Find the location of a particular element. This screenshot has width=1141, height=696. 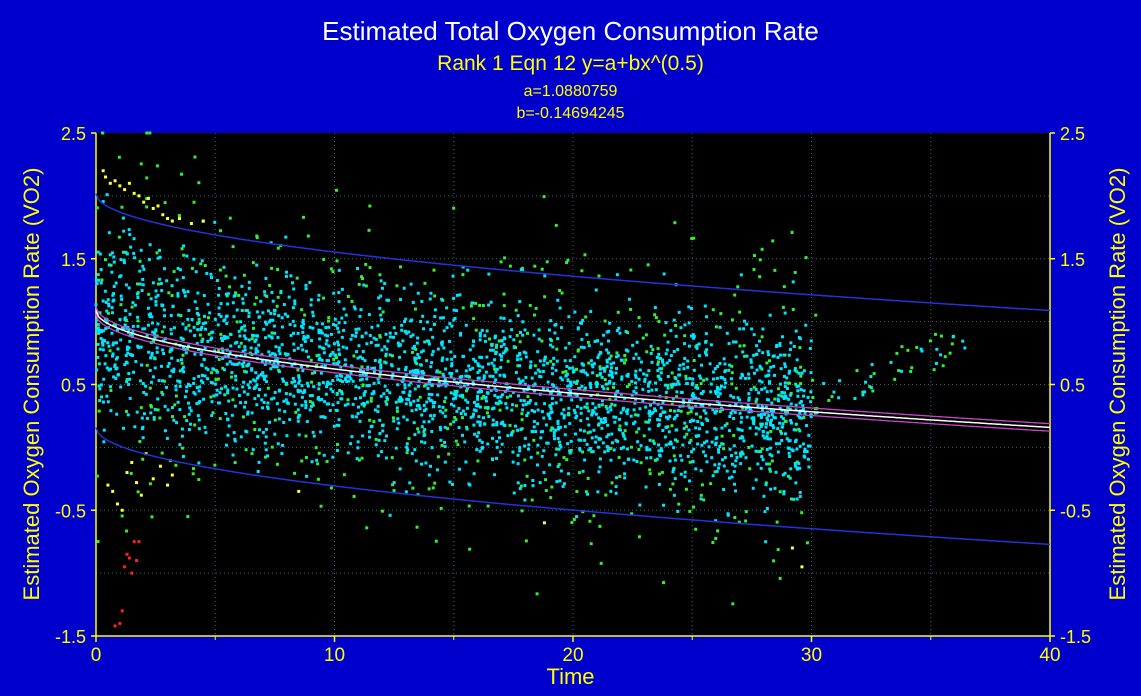

y-tick-label-right: 1.5 is located at coordinates (1072, 260).